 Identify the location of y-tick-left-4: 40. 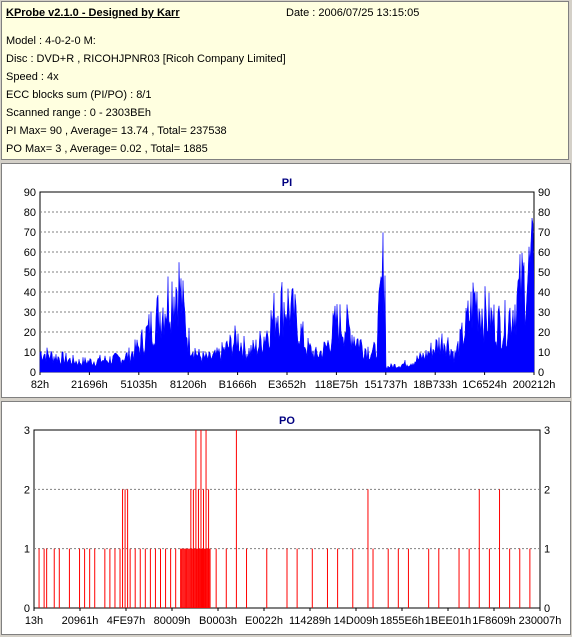
(30, 293).